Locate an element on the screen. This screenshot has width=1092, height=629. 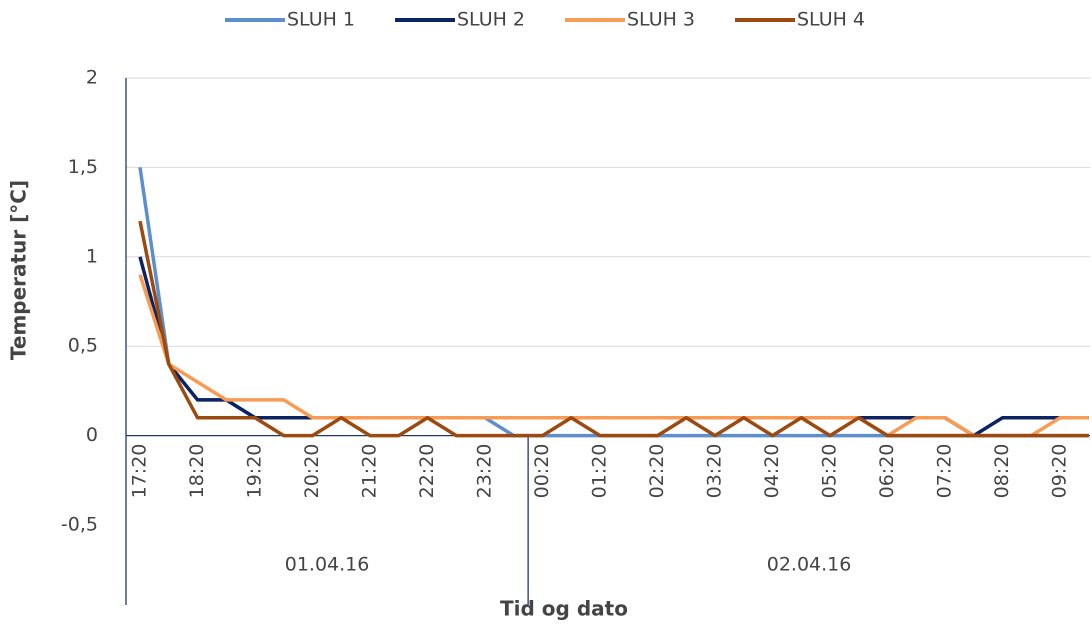
x-tick-label: 05:20 is located at coordinates (830, 471).